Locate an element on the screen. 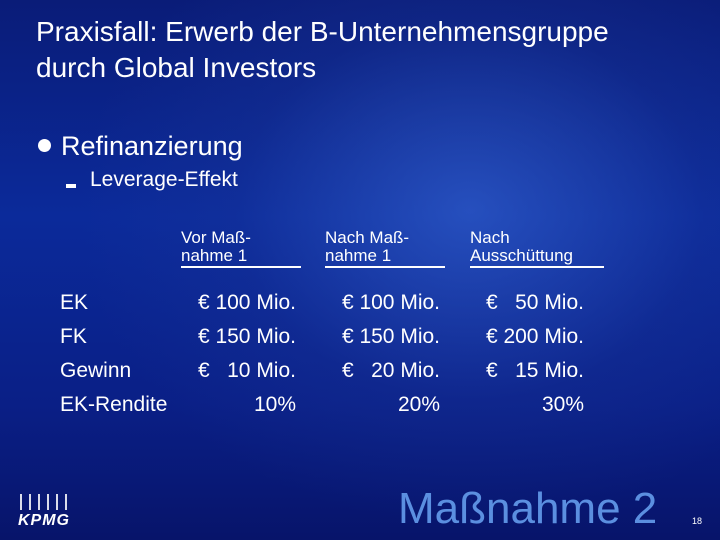  cell-rendite-vor: 10% is located at coordinates (274, 404).